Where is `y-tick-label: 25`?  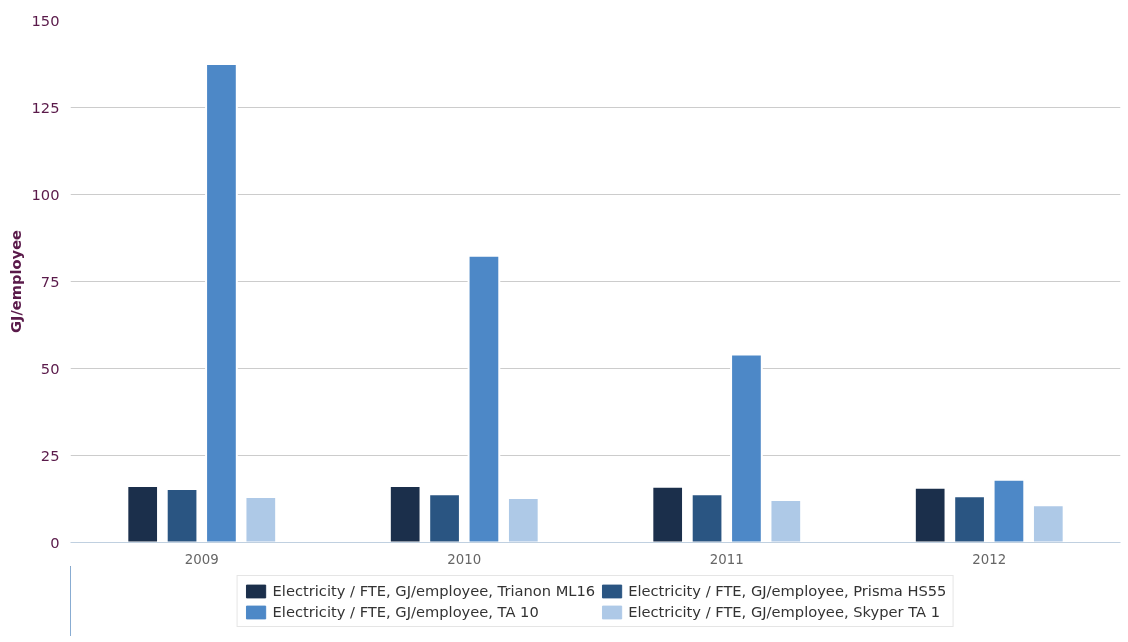
y-tick-label: 25 is located at coordinates (50, 455).